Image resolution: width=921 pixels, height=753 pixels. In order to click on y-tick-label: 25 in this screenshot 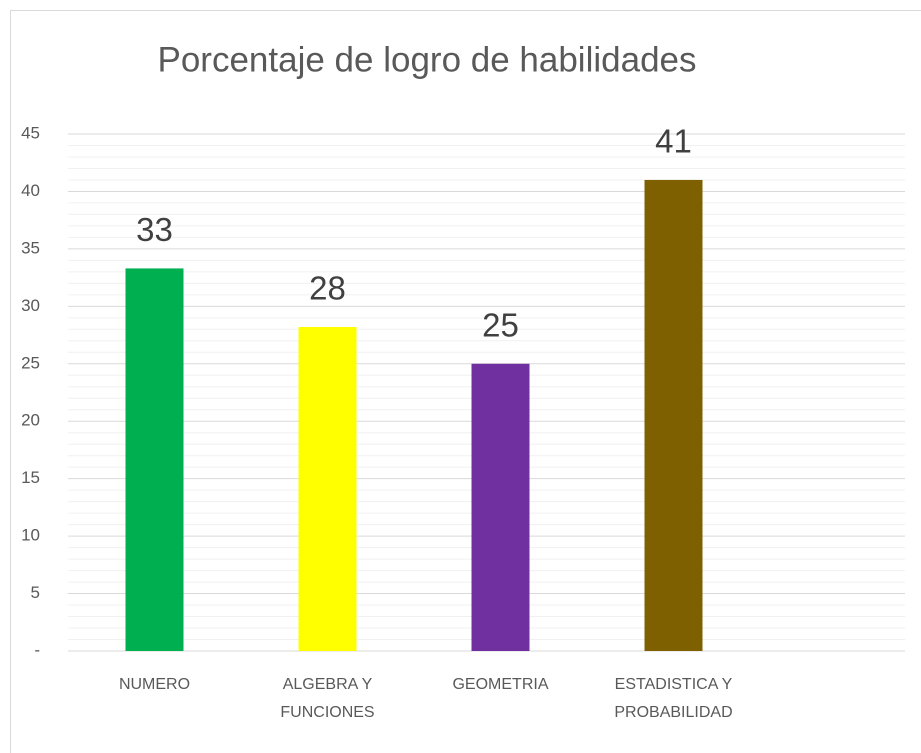, I will do `click(30, 362)`.